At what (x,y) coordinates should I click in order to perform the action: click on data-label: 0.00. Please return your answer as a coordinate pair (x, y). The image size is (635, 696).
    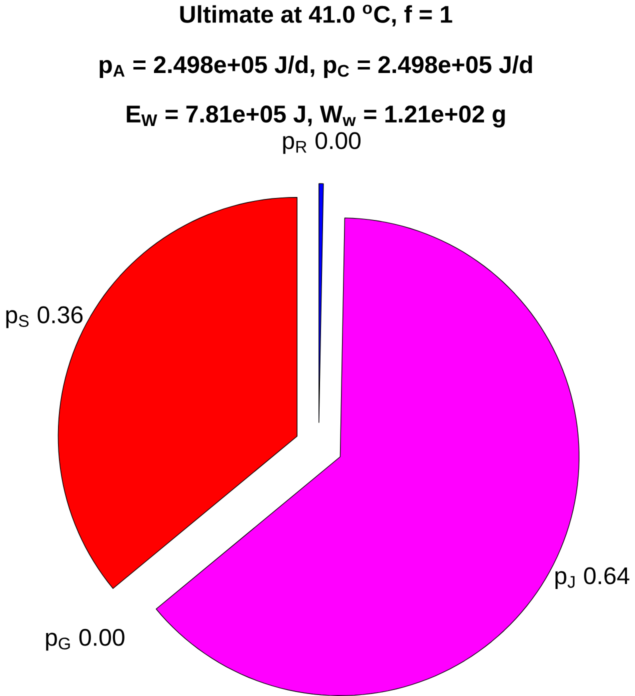
    Looking at the image, I should click on (338, 141).